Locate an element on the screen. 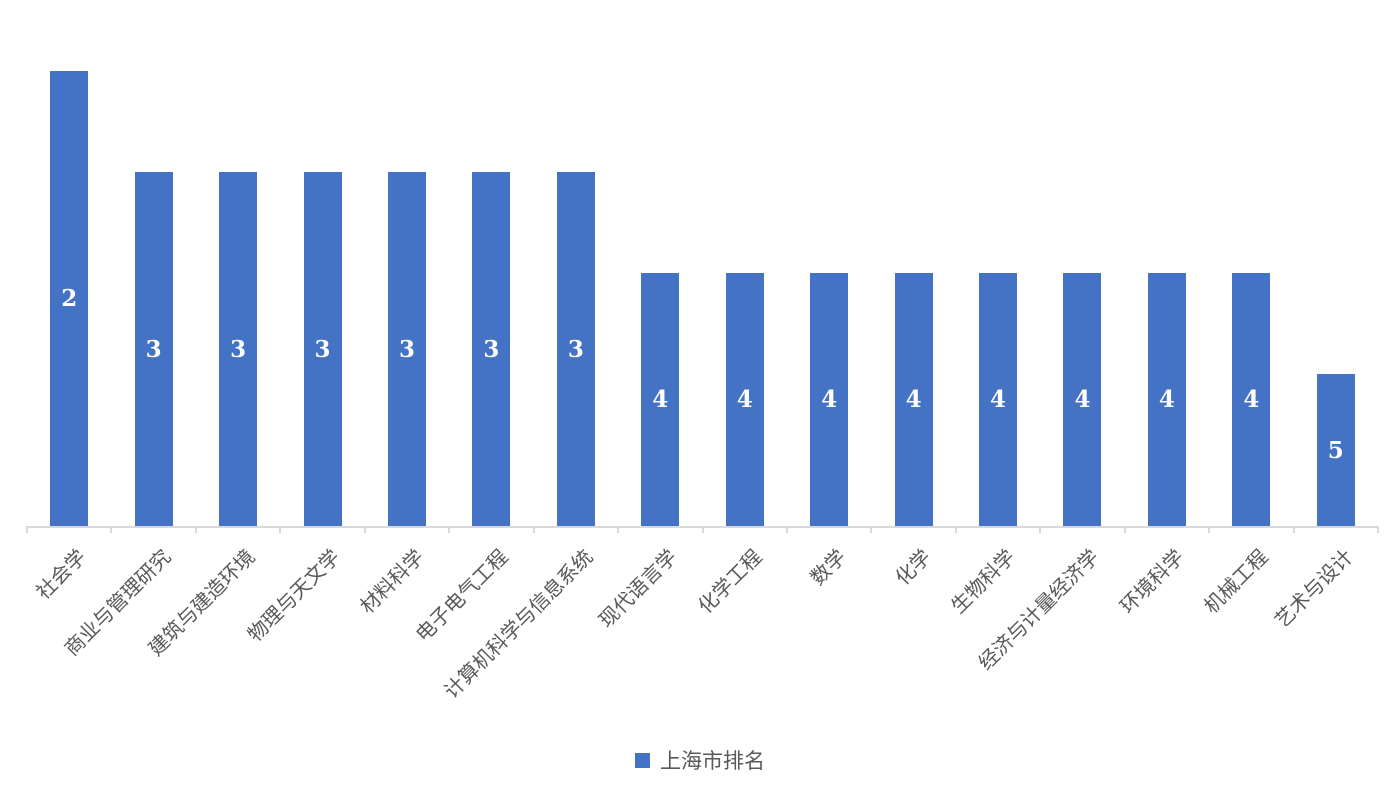 This screenshot has height=794, width=1400. legend-label: 上海市排名 is located at coordinates (712, 761).